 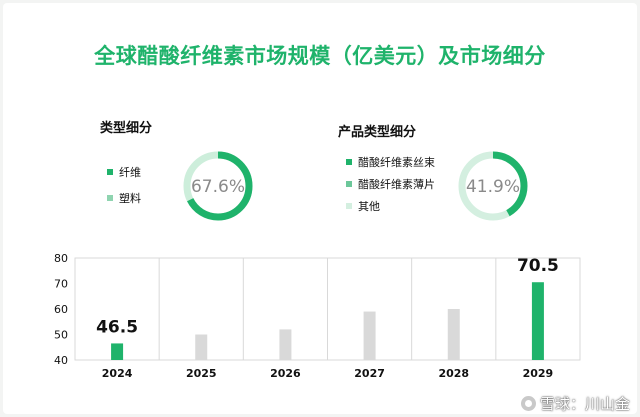 What do you see at coordinates (538, 266) in the screenshot?
I see `data-label-2029: 70.5` at bounding box center [538, 266].